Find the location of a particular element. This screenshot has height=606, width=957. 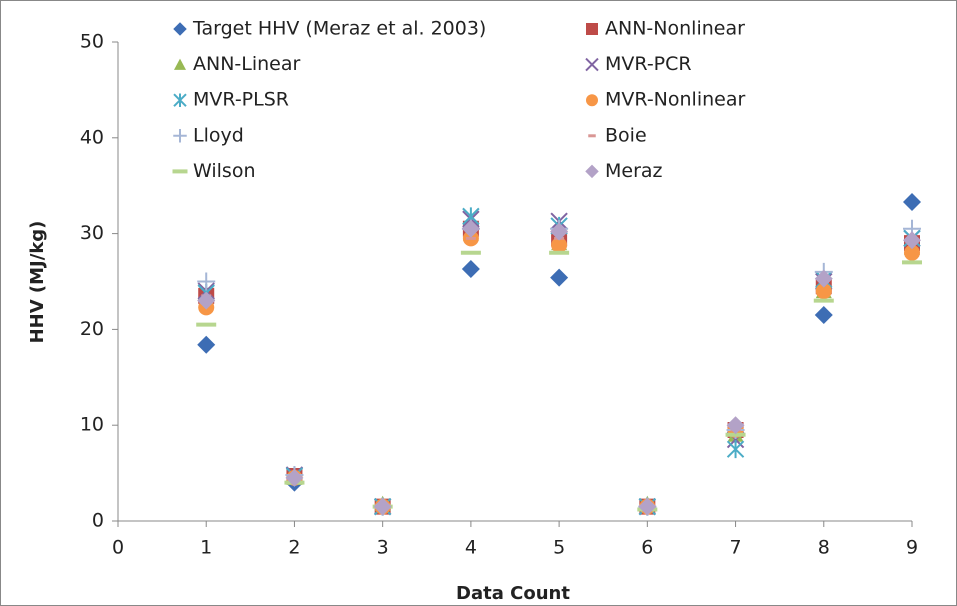

x-tick-label: 1 is located at coordinates (206, 548).